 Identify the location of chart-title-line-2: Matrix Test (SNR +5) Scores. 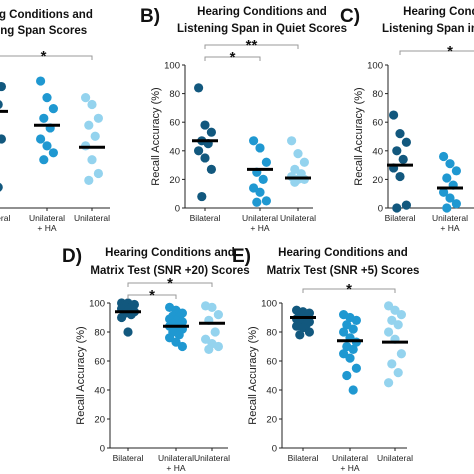
(343, 271).